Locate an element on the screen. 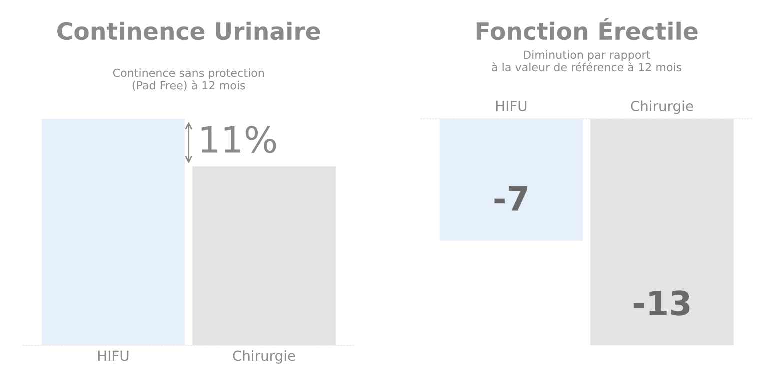 The width and height of the screenshot is (768, 384). chart-title: Fonction Érectile is located at coordinates (587, 29).